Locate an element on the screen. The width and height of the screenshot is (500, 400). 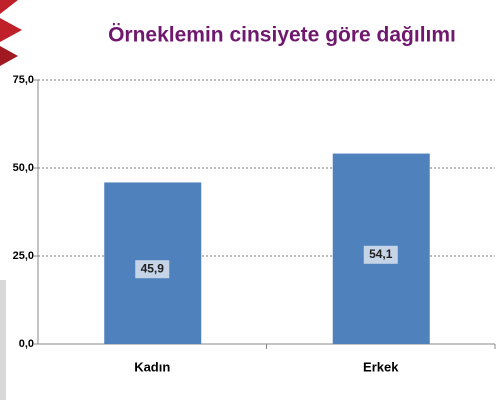
y-tick-label: 25,0 is located at coordinates (23, 256).